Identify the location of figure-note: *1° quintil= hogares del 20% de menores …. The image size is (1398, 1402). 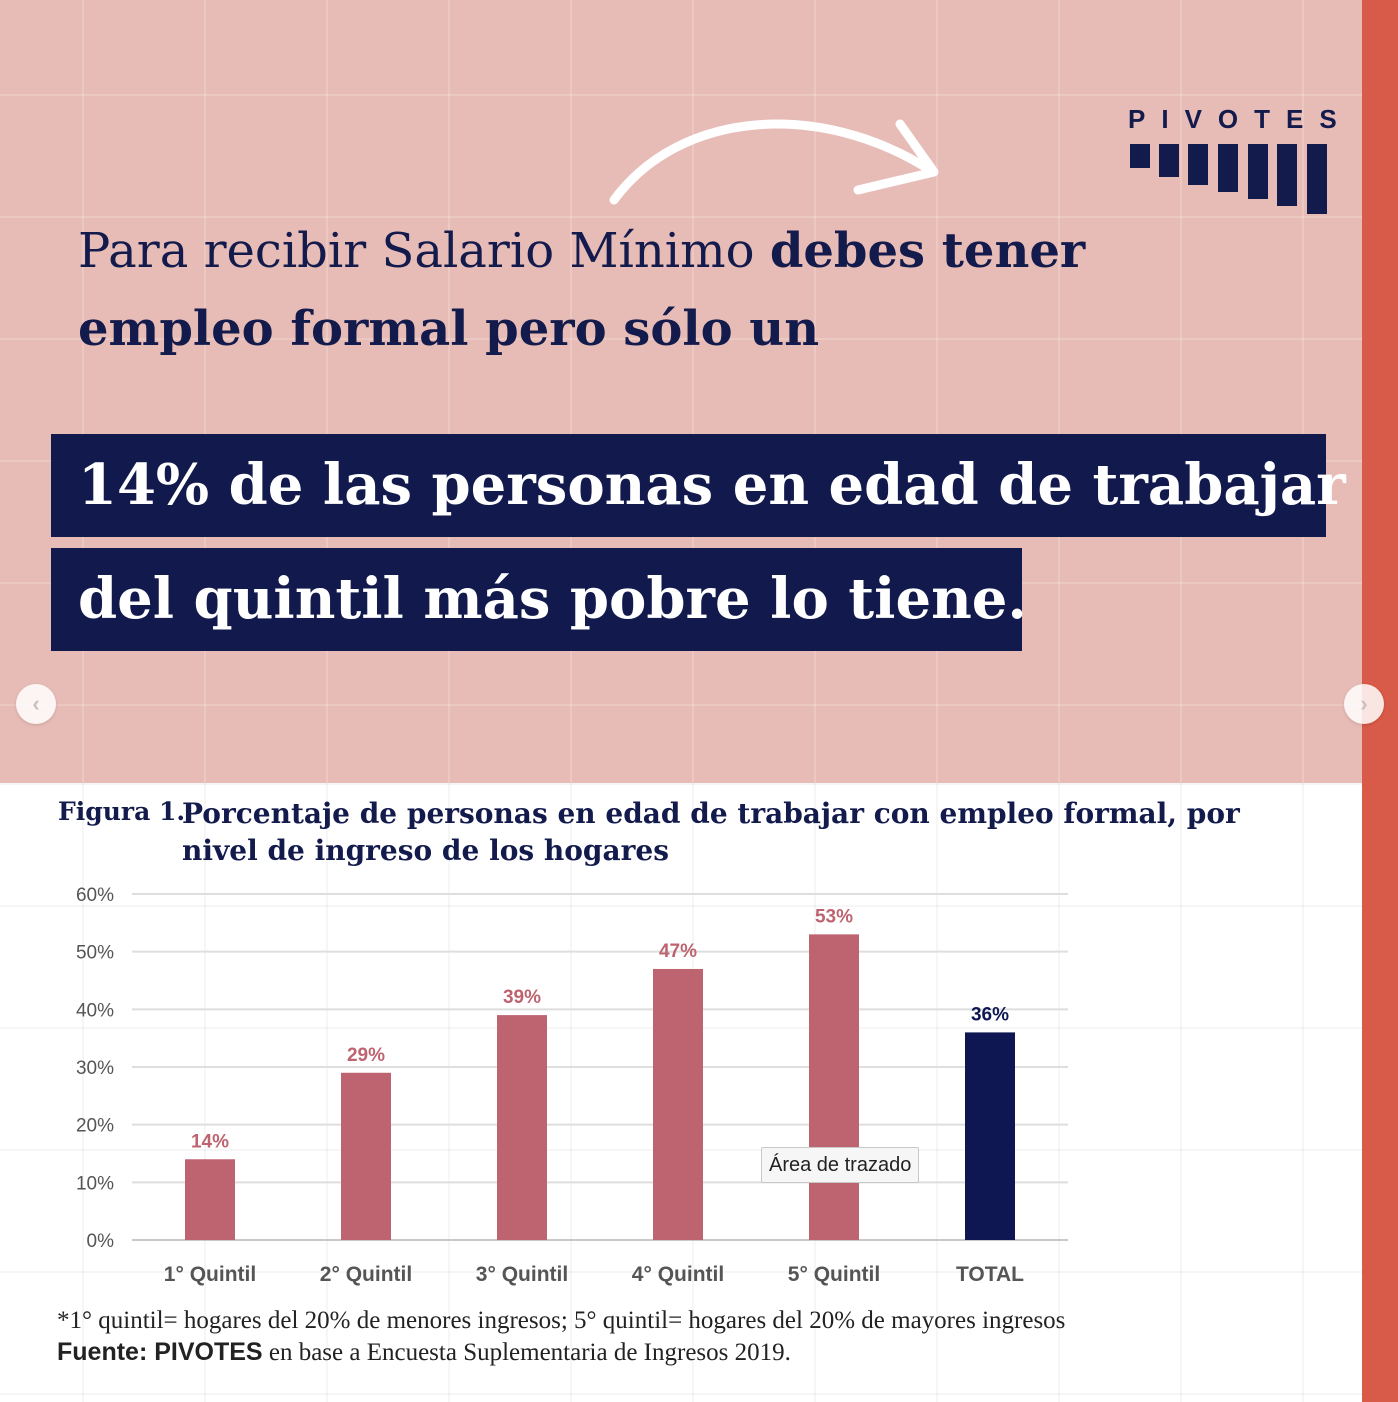
(561, 1320).